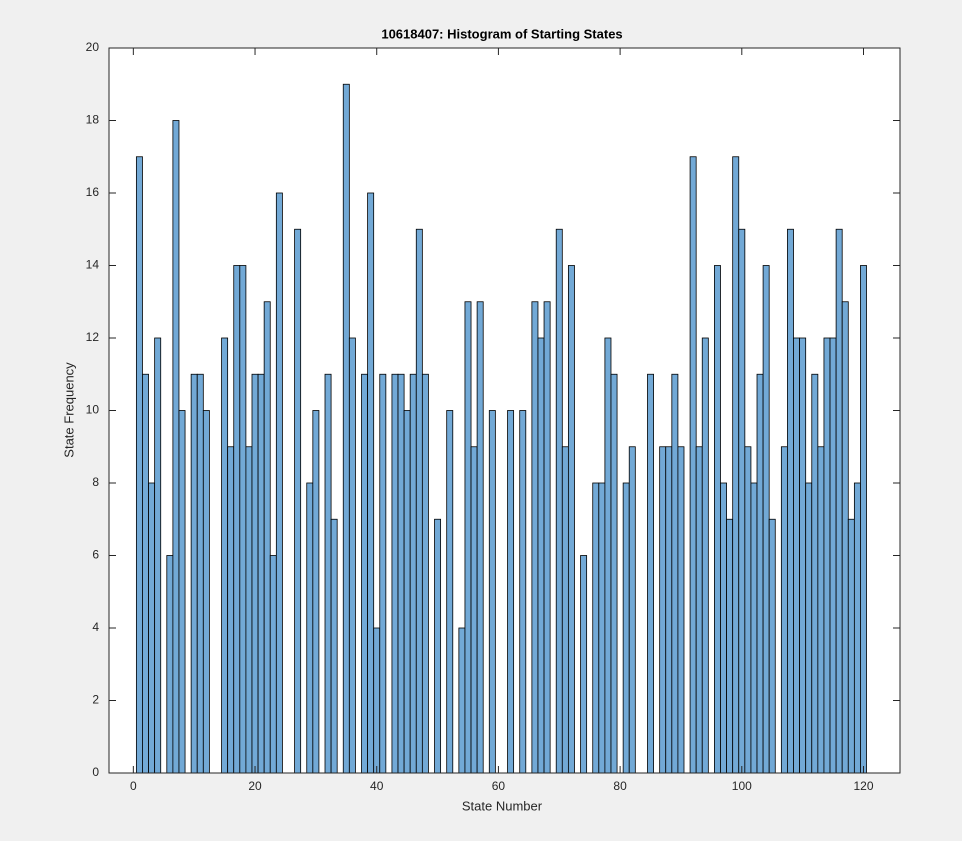 This screenshot has height=841, width=962. Describe the element at coordinates (499, 786) in the screenshot. I see `x-tick-label: 60` at that location.